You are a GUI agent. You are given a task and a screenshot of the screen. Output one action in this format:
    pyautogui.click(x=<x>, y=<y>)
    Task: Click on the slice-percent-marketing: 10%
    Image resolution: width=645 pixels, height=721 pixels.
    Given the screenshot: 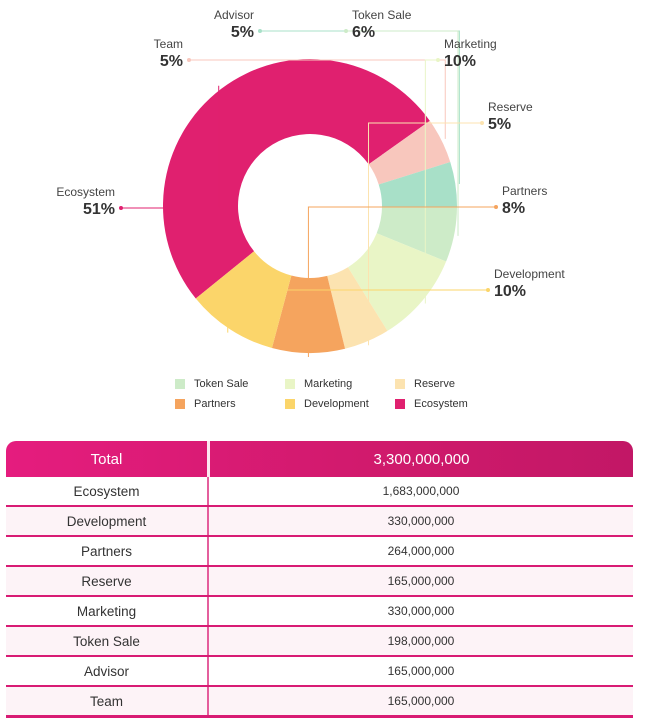 What is the action you would take?
    pyautogui.click(x=460, y=61)
    